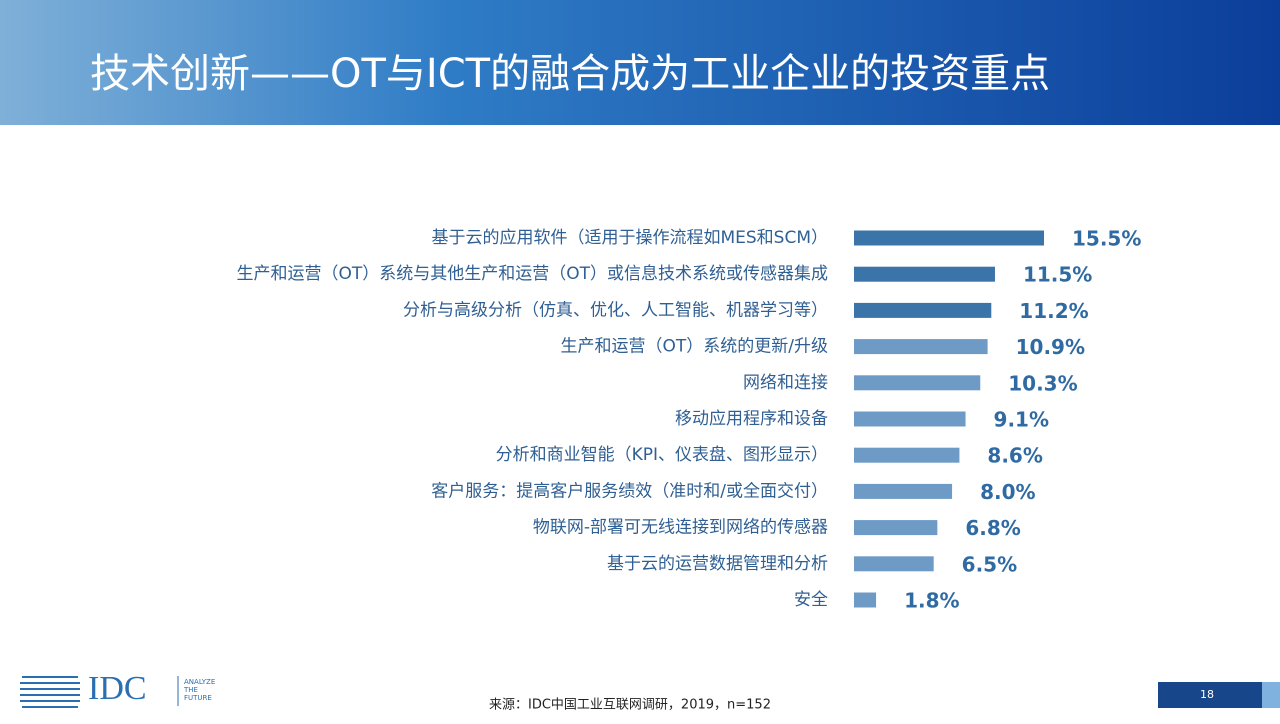 This screenshot has height=724, width=1280. Describe the element at coordinates (190, 690) in the screenshot. I see `tagline: THE` at that location.